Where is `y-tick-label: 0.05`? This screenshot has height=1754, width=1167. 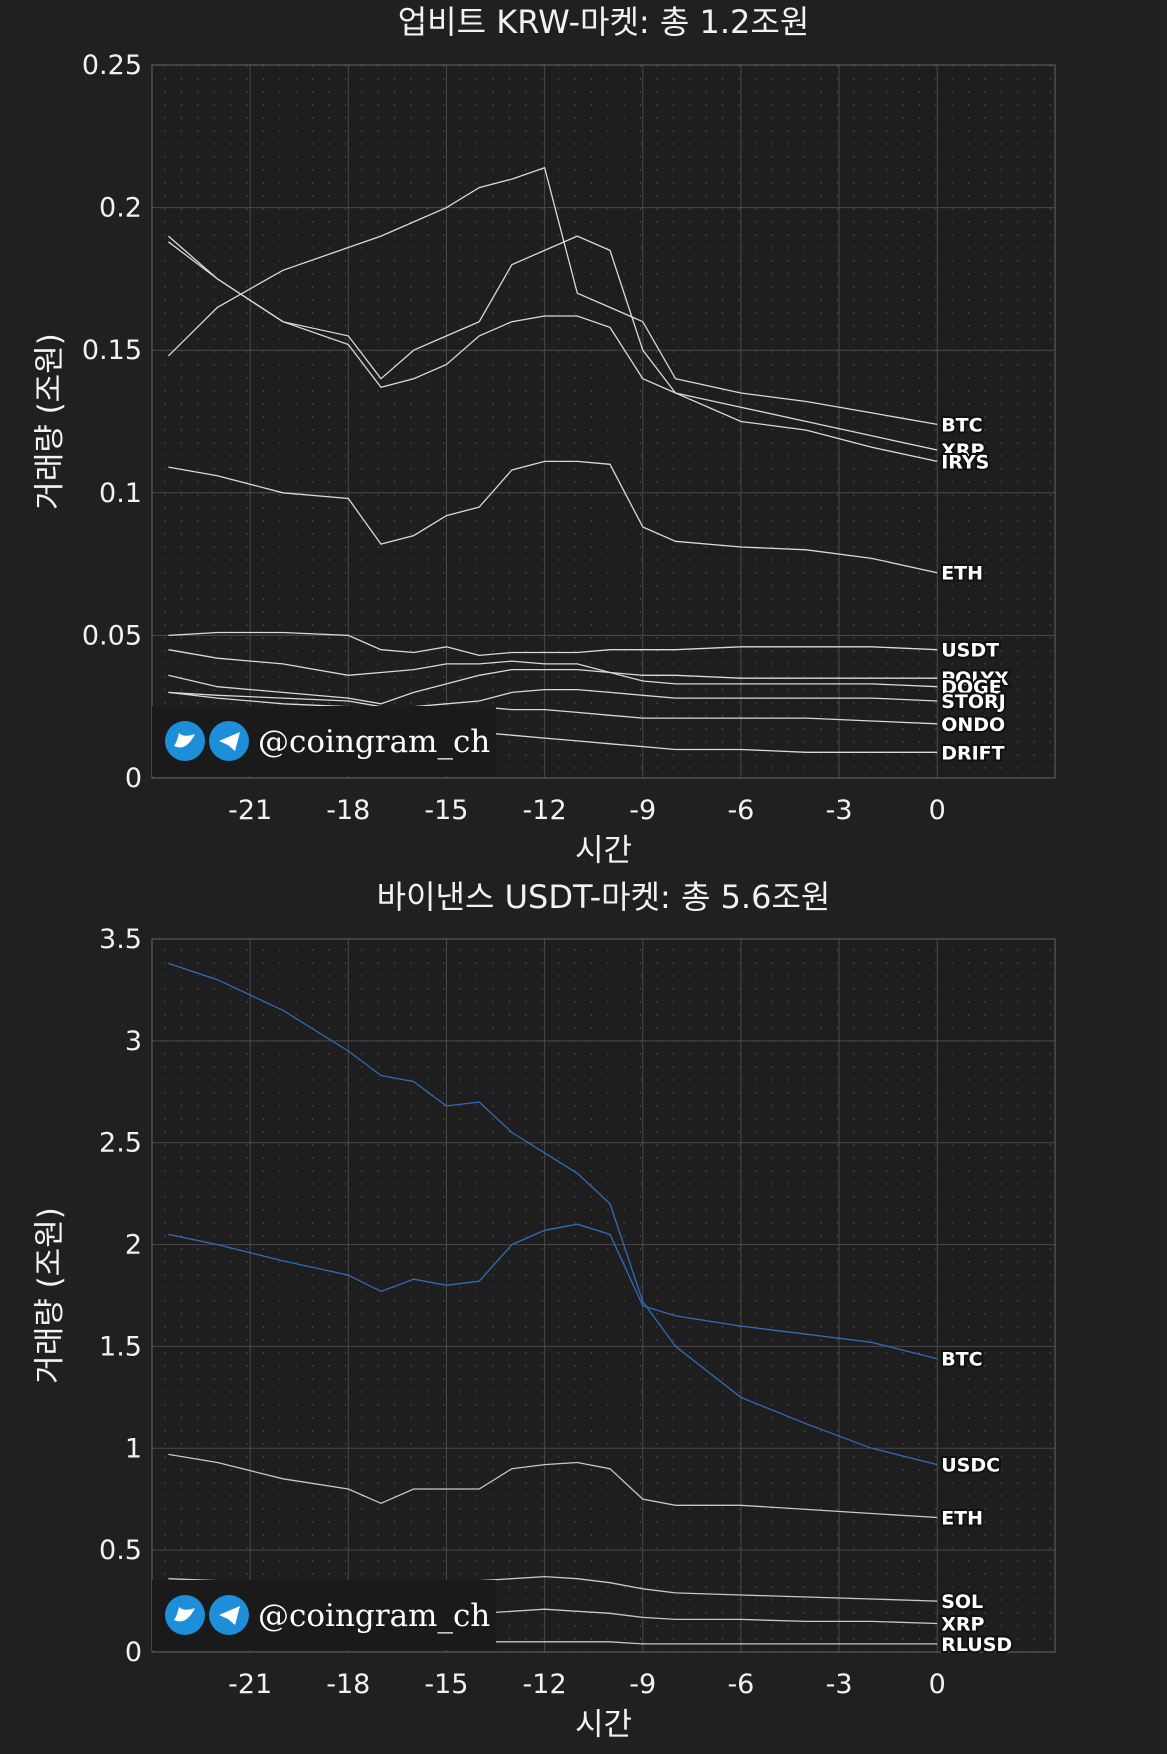 y-tick-label: 0.05 is located at coordinates (112, 635).